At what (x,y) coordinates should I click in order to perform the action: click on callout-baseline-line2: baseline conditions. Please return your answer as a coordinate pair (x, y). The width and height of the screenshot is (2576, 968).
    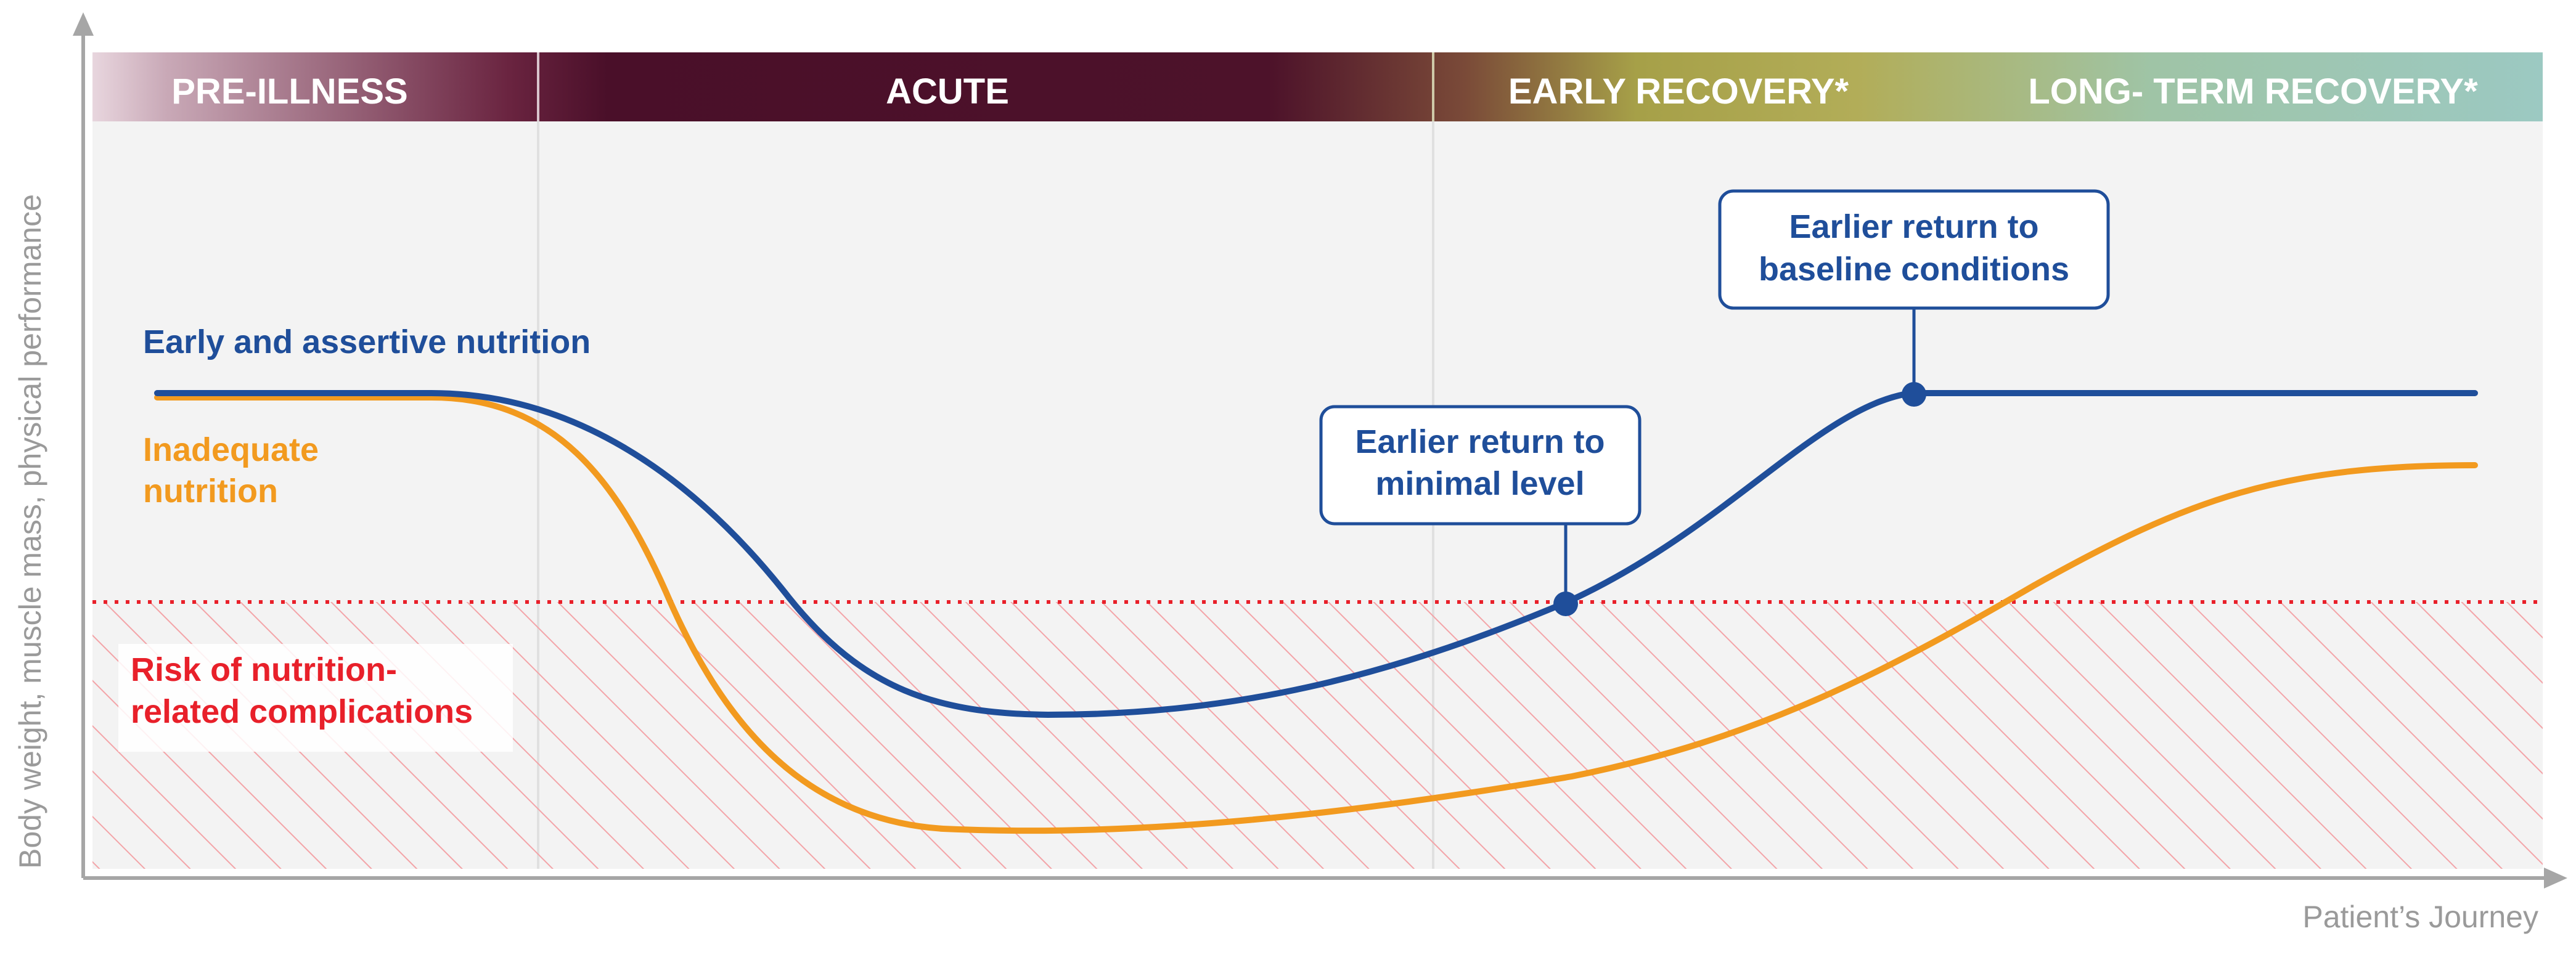
    Looking at the image, I should click on (1914, 269).